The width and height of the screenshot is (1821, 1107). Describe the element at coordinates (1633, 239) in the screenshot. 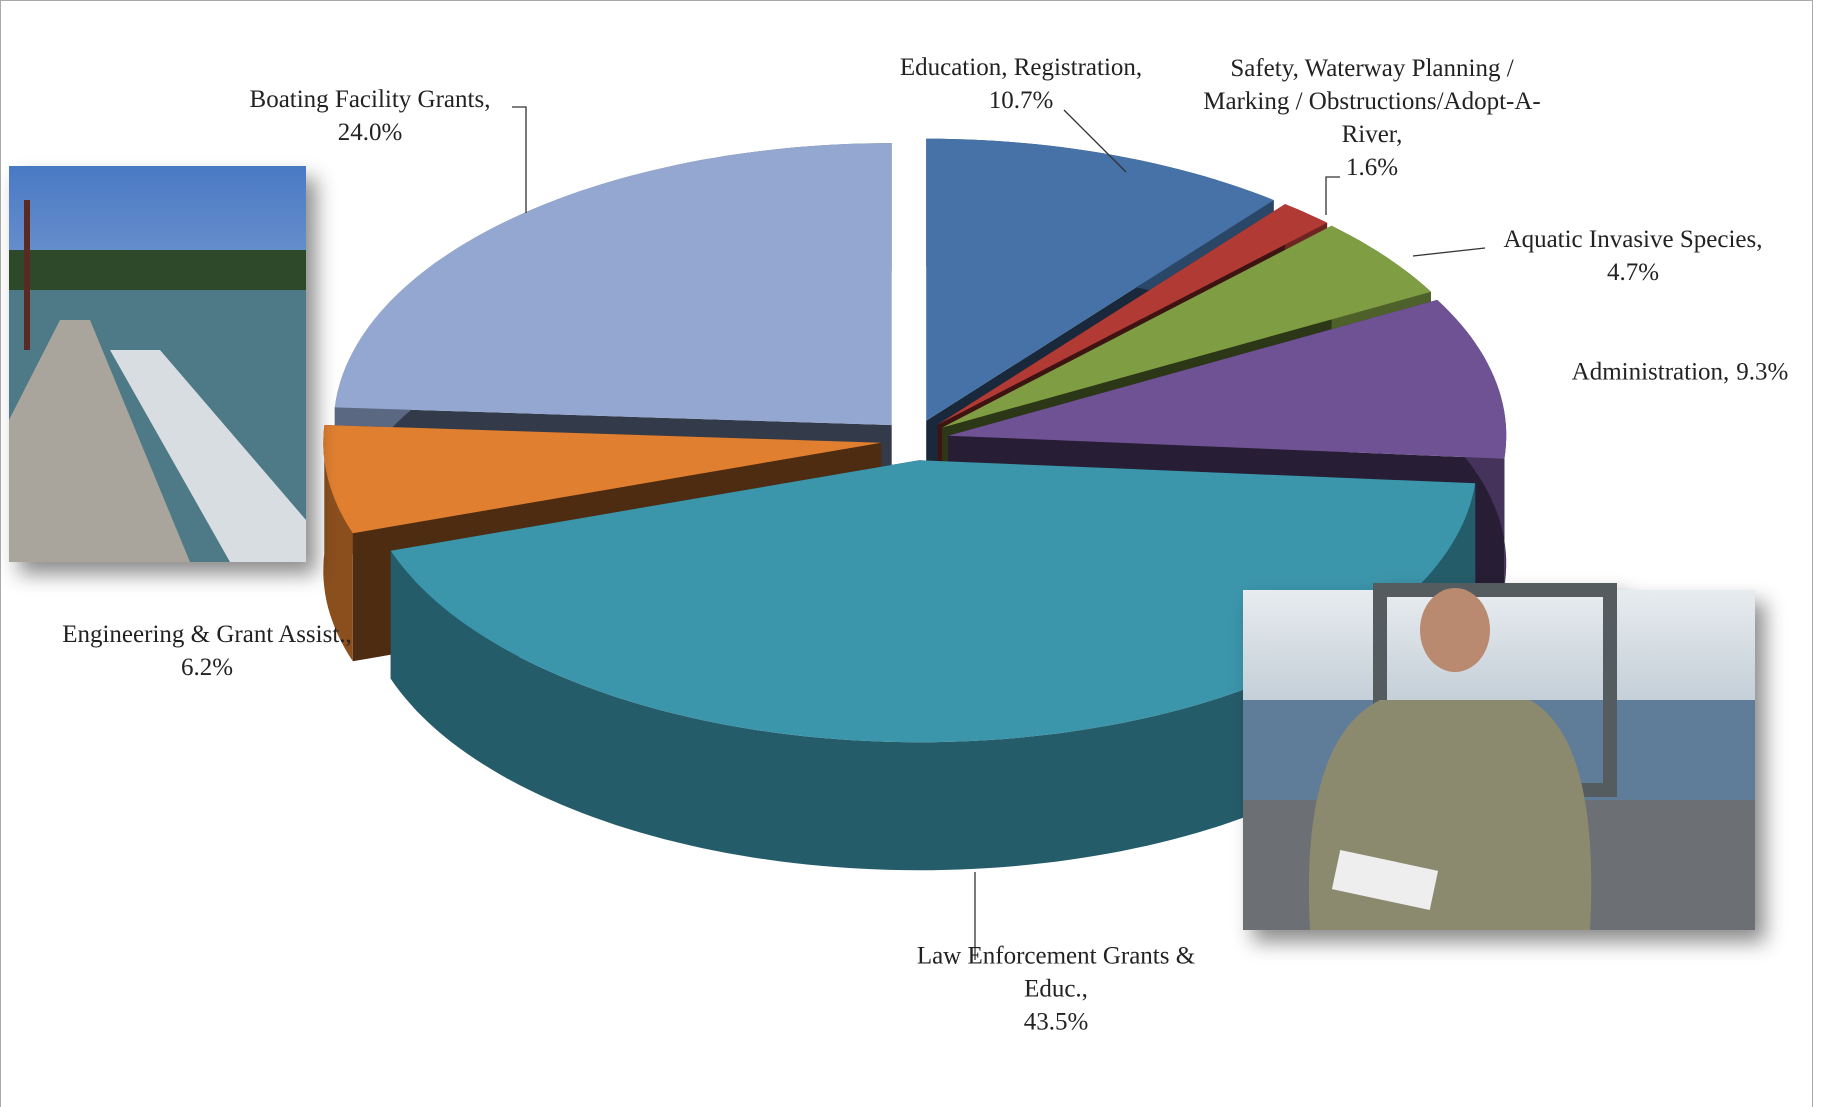

I see `category-label: Aquatic Invasive Species,` at that location.